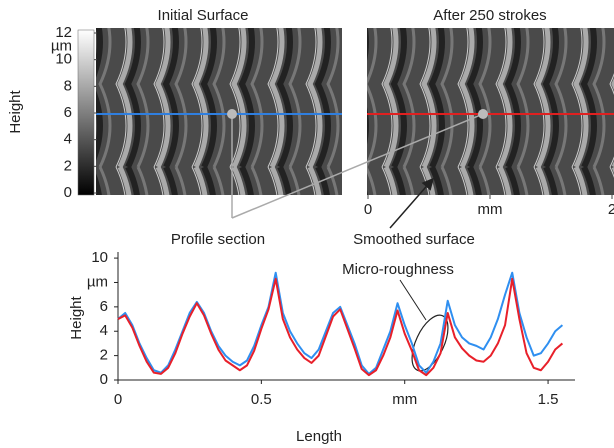  Describe the element at coordinates (104, 306) in the screenshot. I see `y-tick-label: 6` at that location.